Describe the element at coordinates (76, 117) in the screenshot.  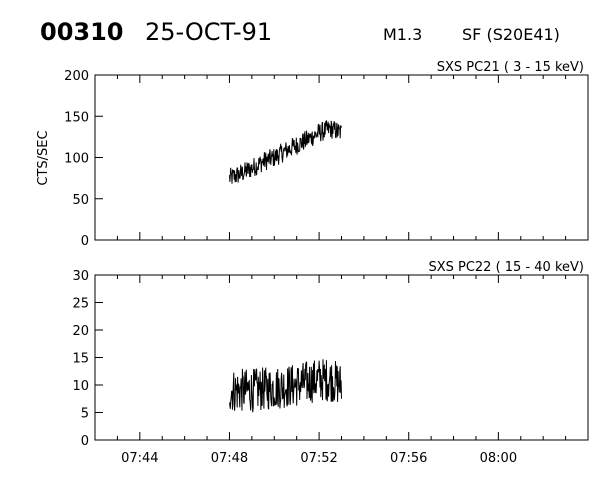
I see `y-tick-label: 150` at that location.